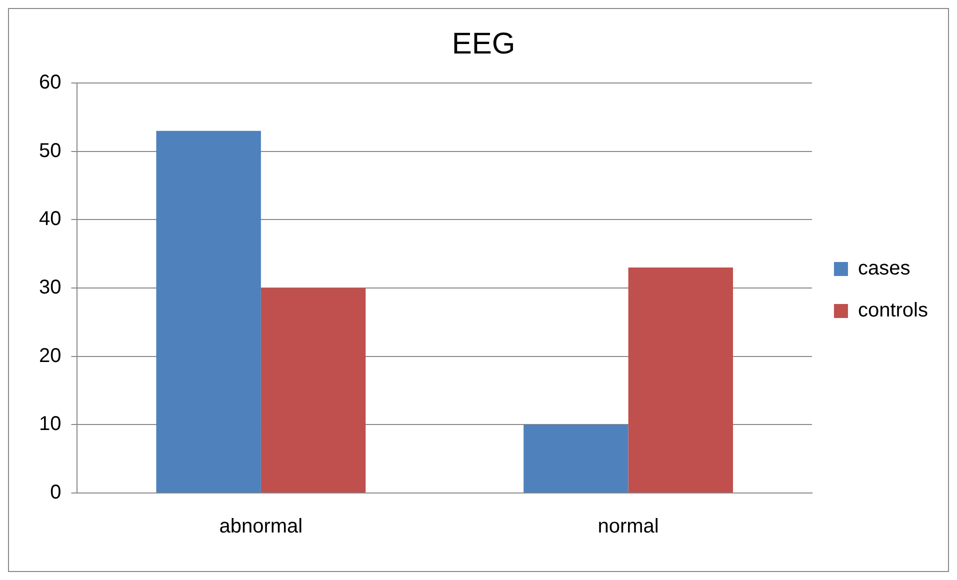  What do you see at coordinates (484, 43) in the screenshot?
I see `chart-title: EEG` at bounding box center [484, 43].